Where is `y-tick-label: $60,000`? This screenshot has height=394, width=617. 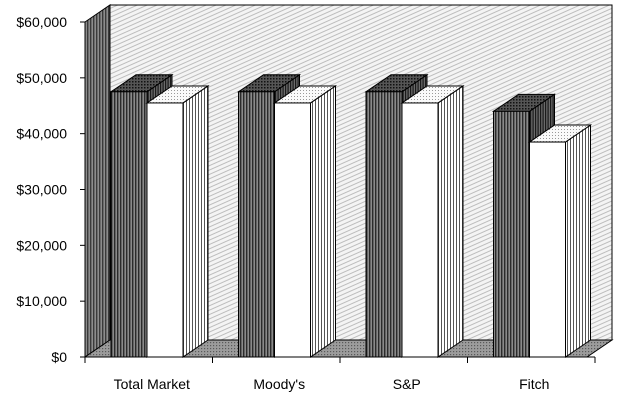 y-tick-label: $60,000 is located at coordinates (41, 22).